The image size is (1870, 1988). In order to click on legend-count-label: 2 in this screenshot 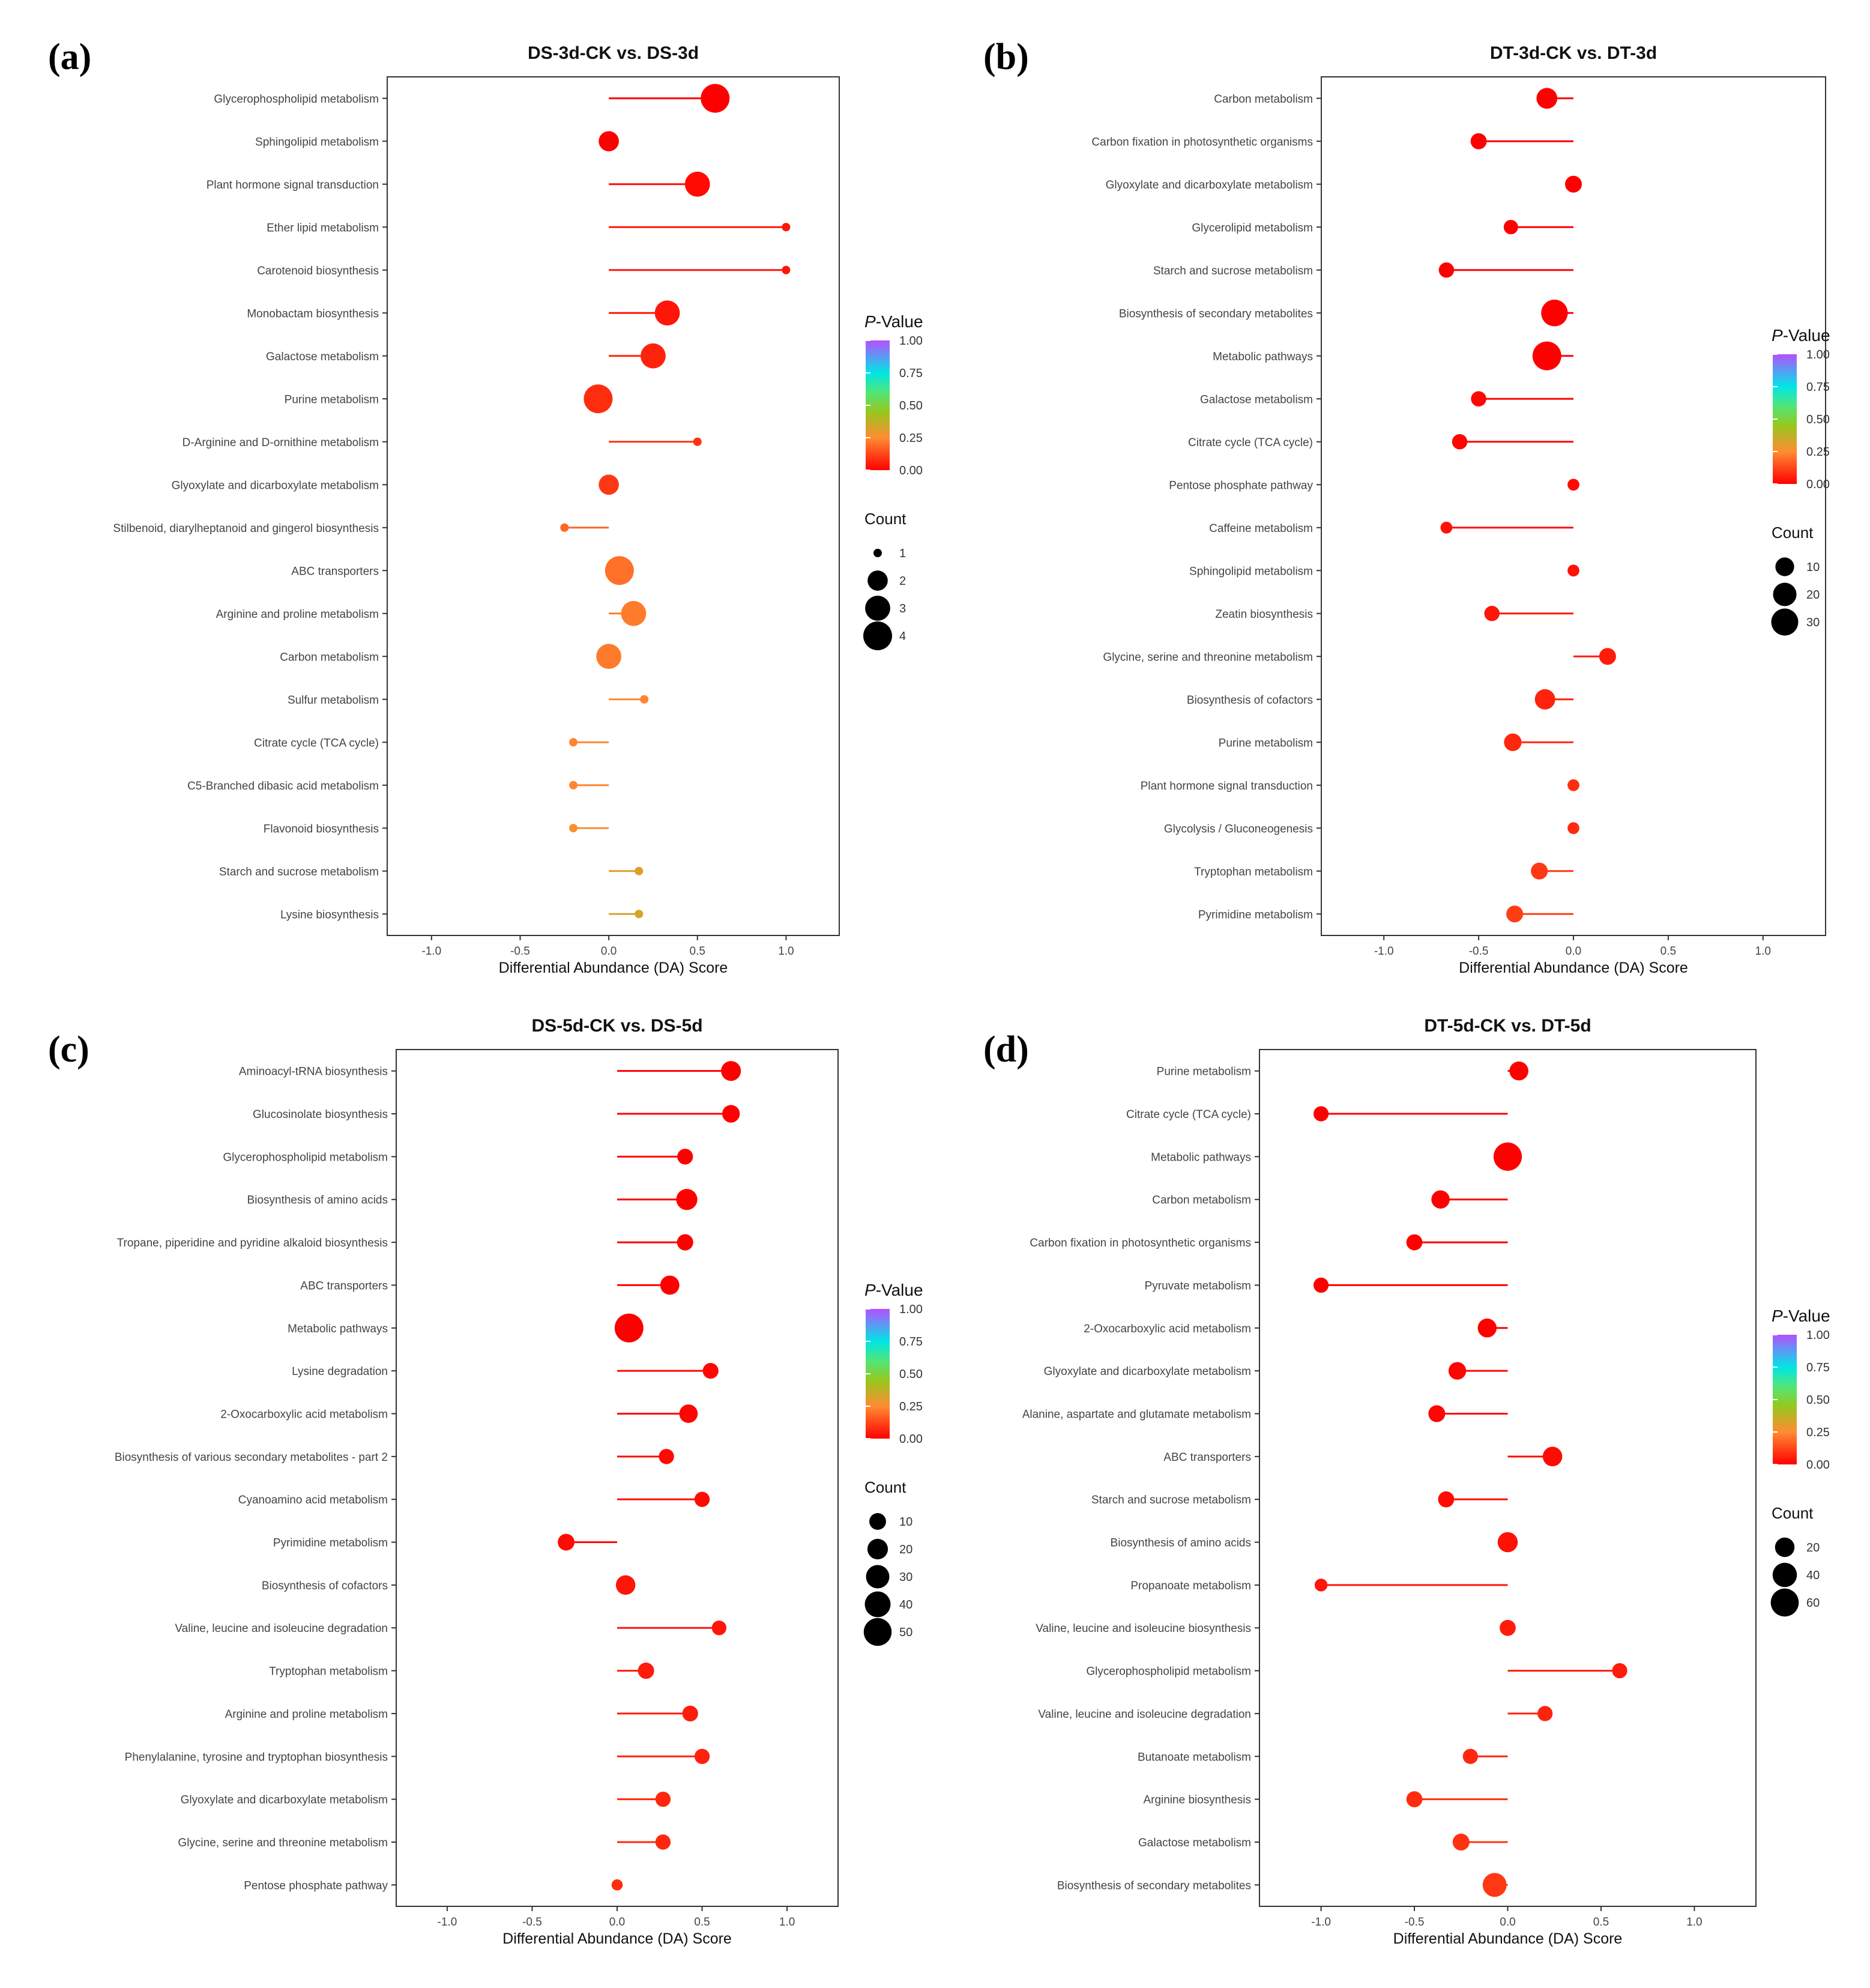, I will do `click(902, 581)`.